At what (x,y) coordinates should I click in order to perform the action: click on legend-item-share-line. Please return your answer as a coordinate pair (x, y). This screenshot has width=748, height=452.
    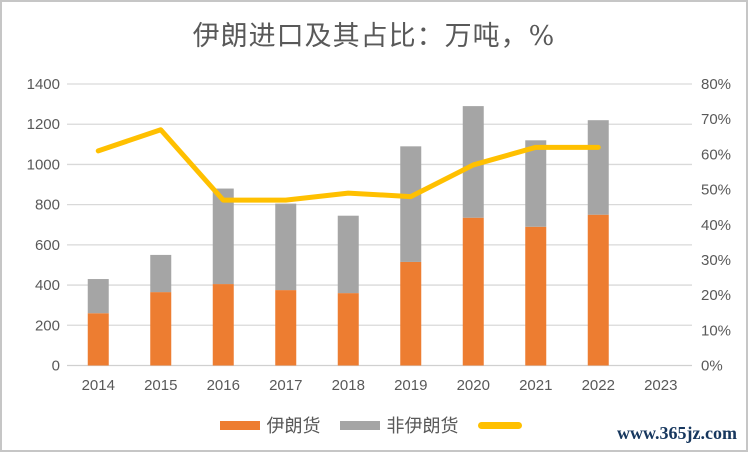
    Looking at the image, I should click on (503, 425).